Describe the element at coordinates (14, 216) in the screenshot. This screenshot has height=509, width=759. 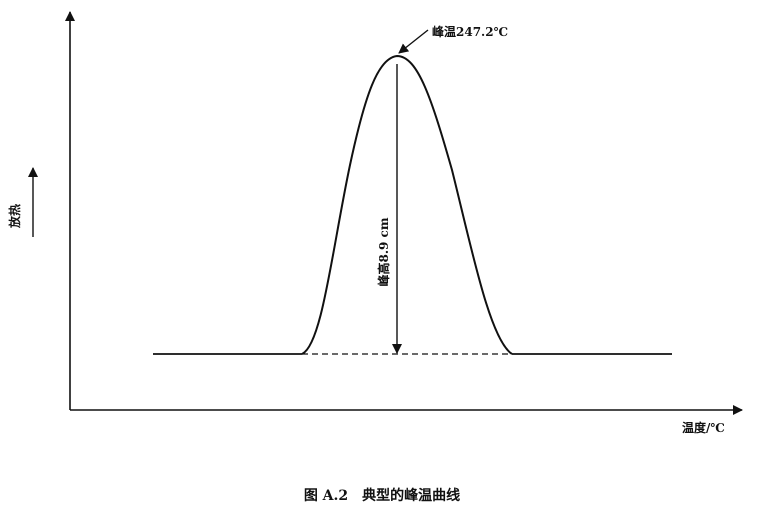
I see `y-axis-label: 放热` at that location.